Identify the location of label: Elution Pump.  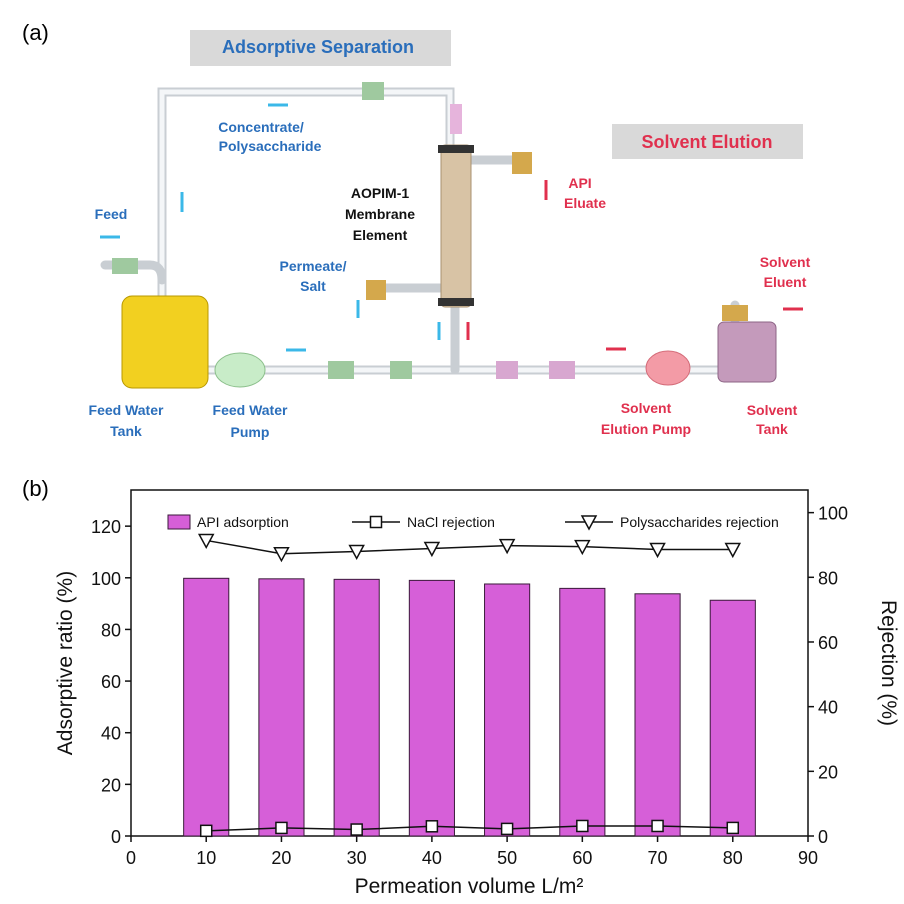
(646, 429).